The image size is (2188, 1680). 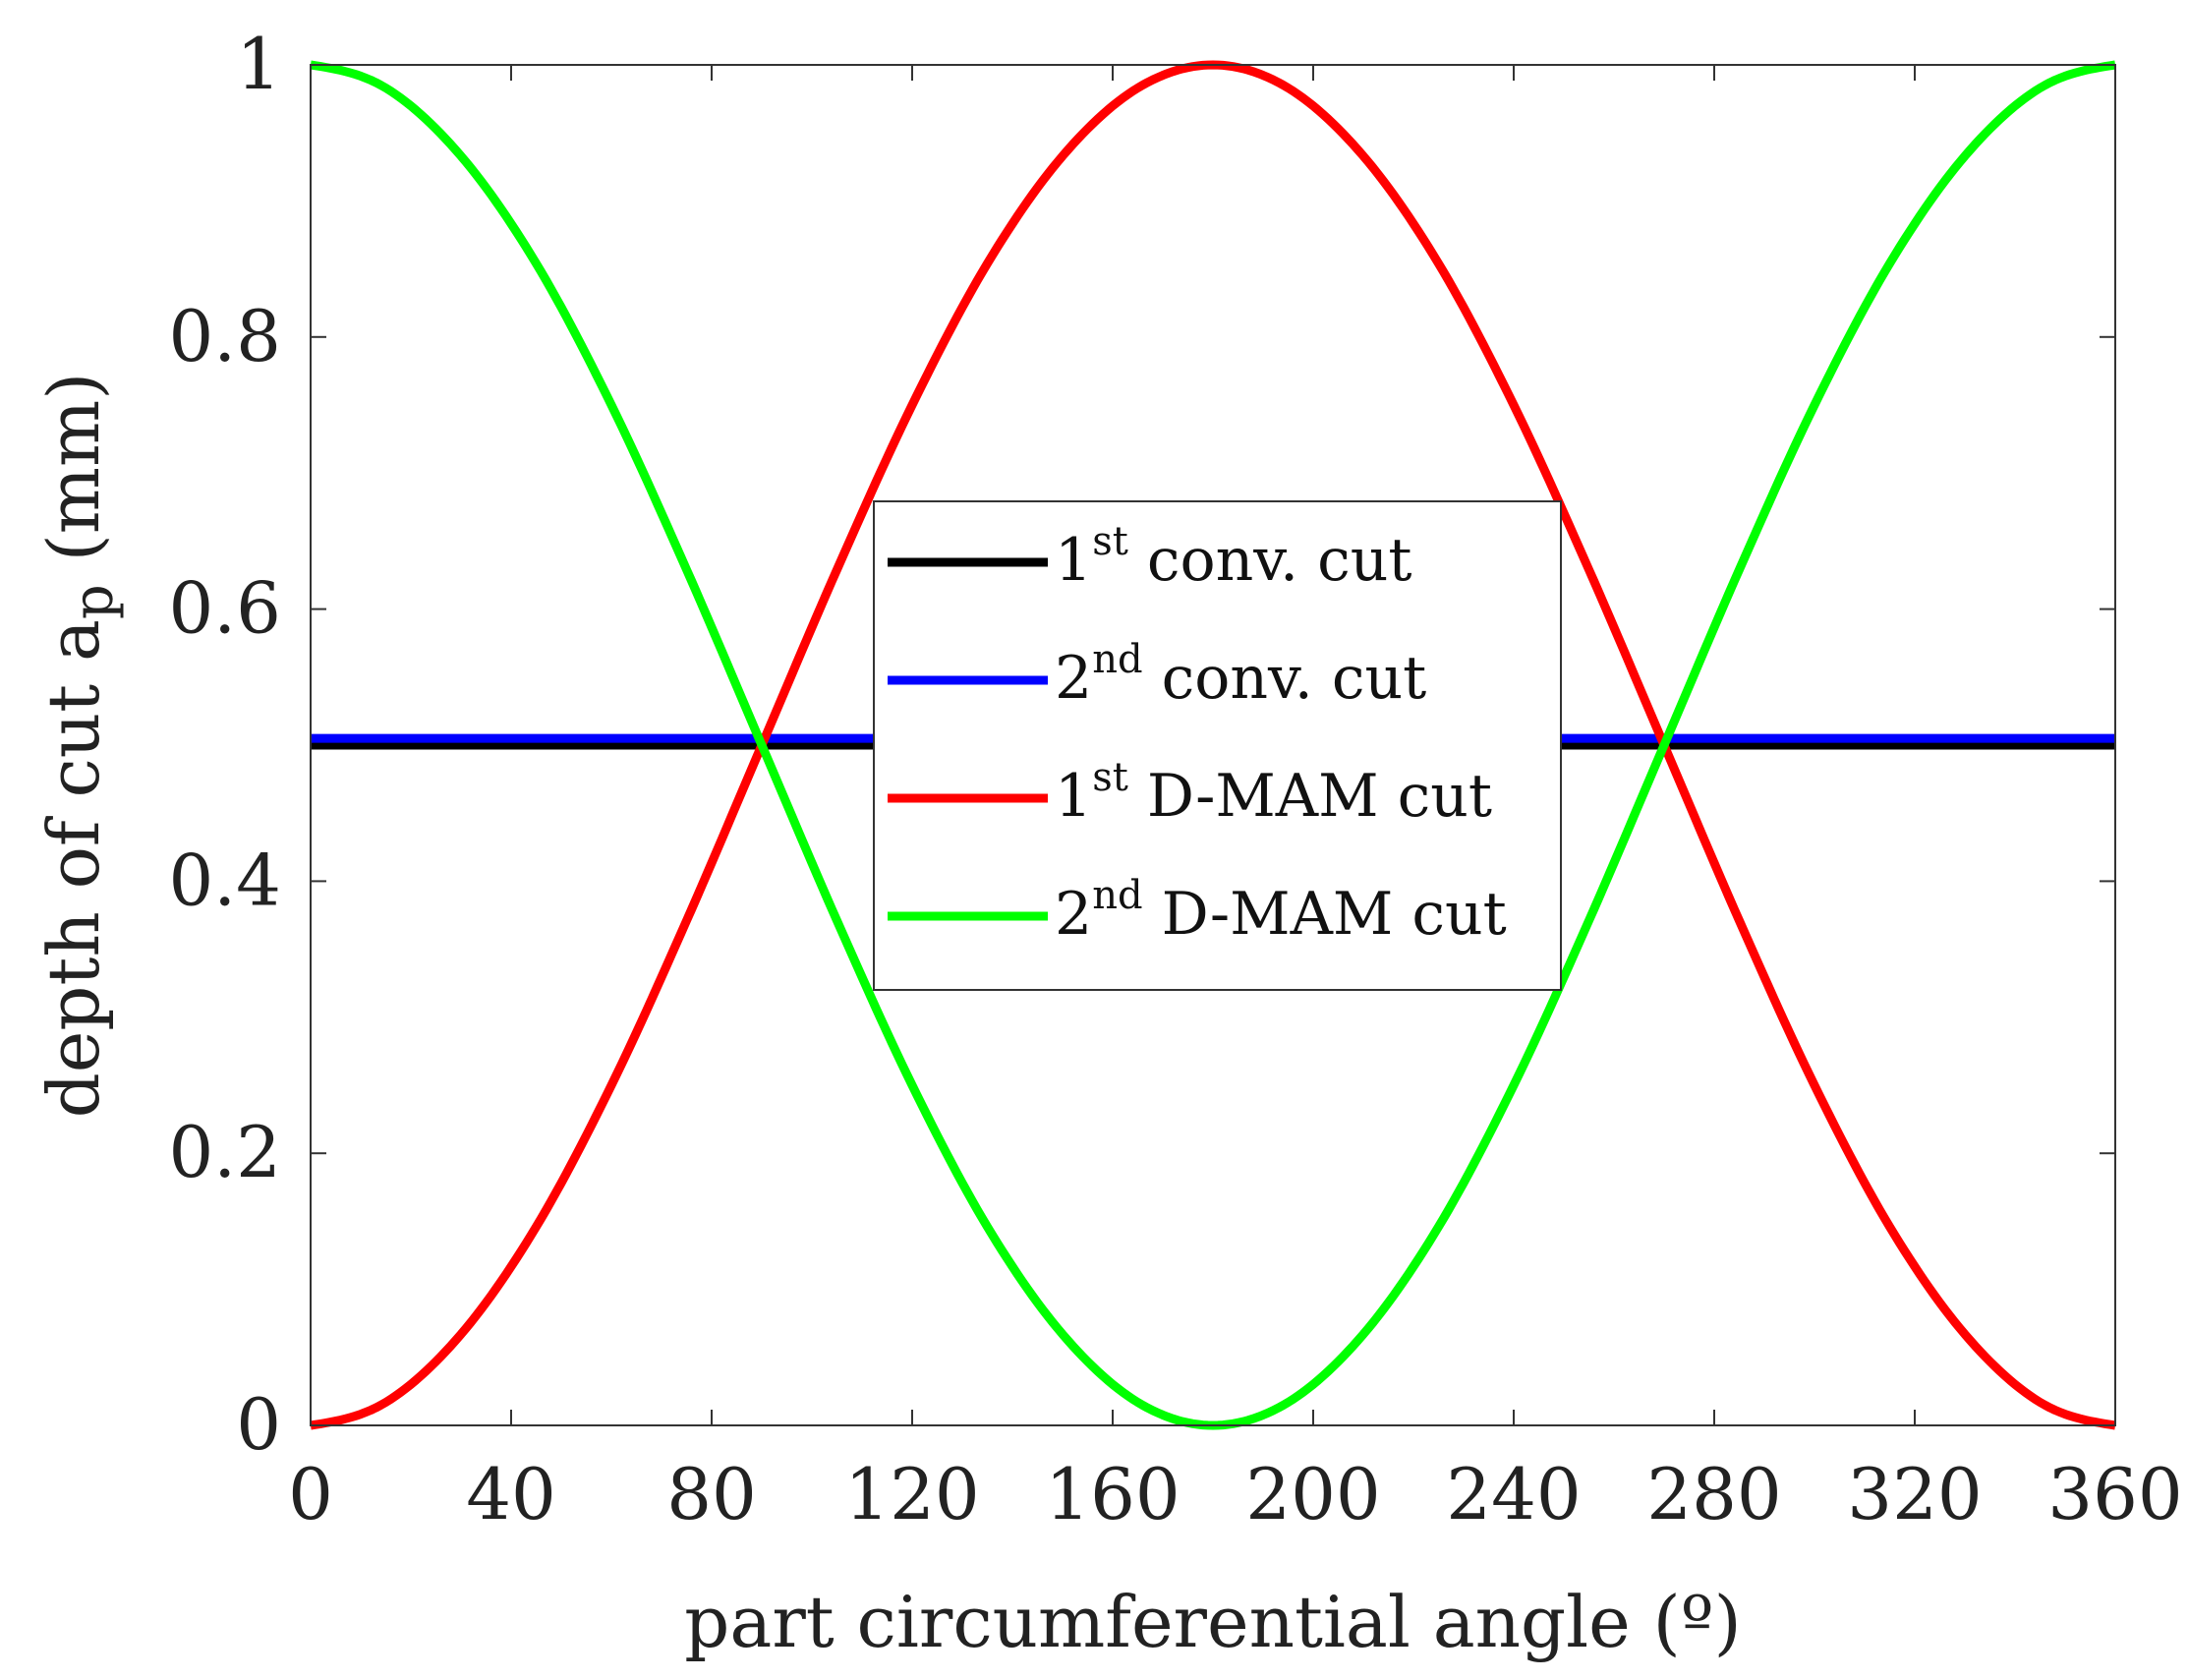 I want to click on legend-label-4: 2nd D-MAM cut, so click(x=1281, y=911).